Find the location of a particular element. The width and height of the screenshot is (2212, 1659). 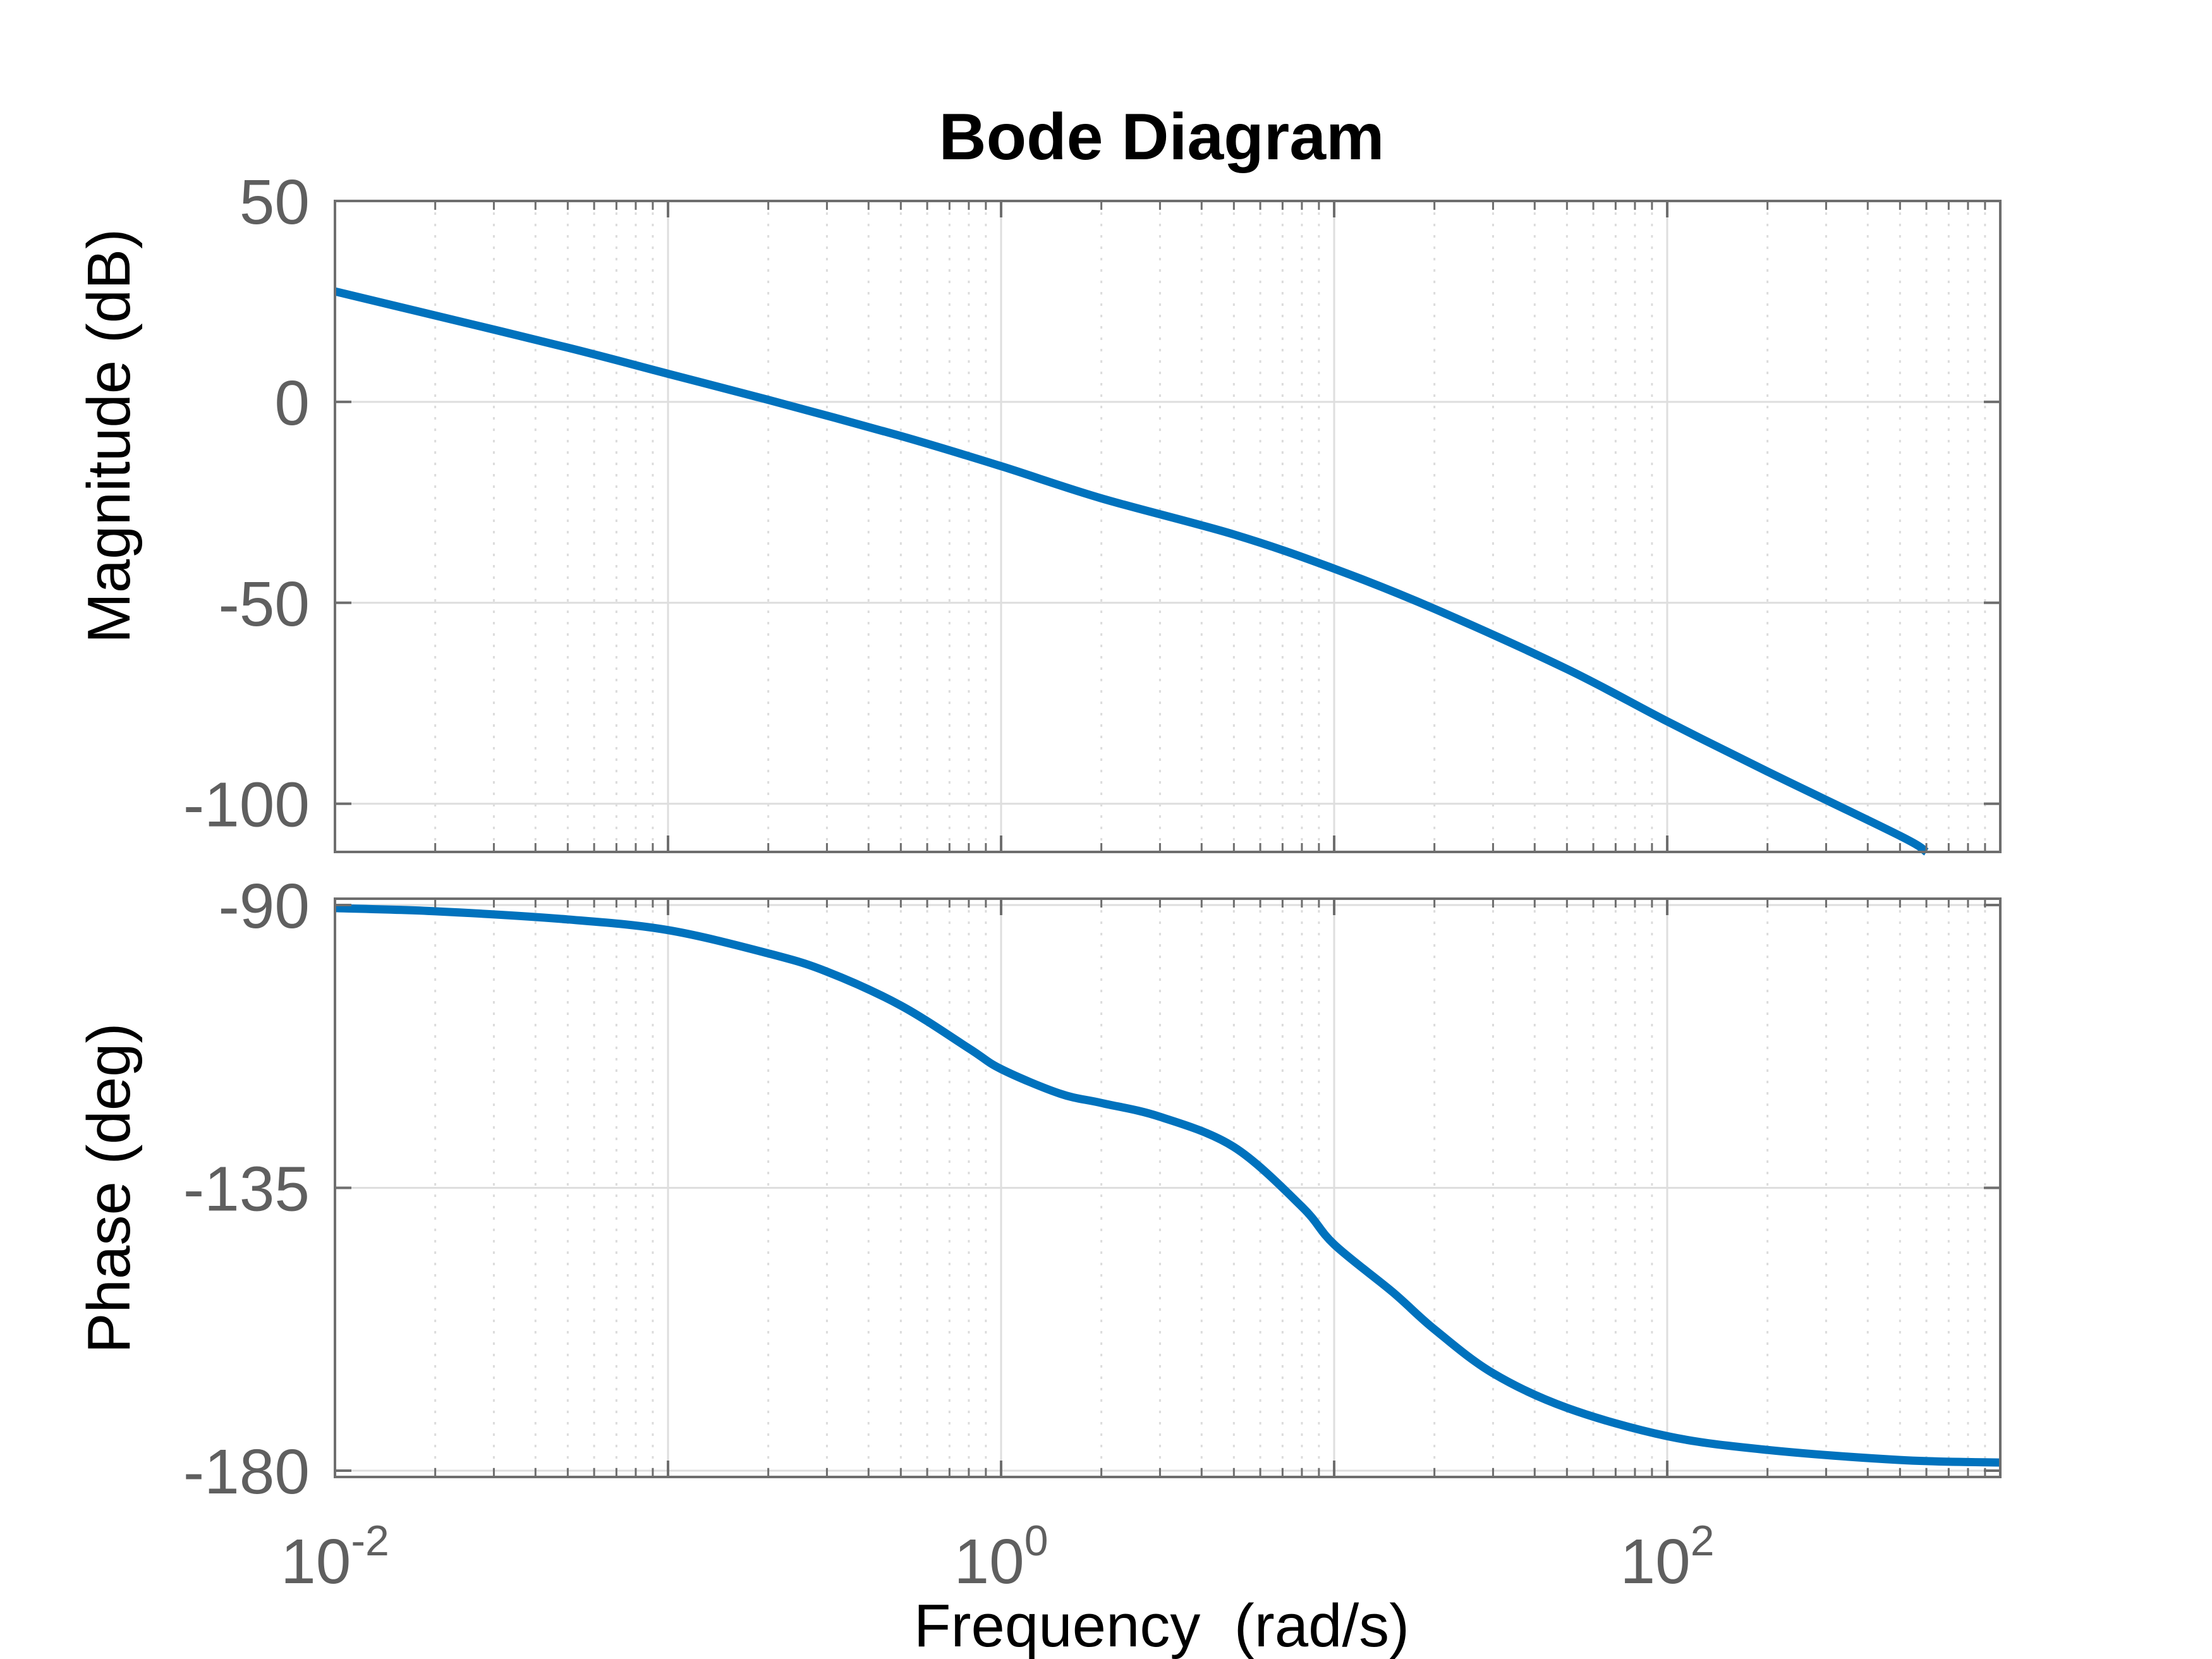

phase-y-tick-label: -90 is located at coordinates (264, 906).